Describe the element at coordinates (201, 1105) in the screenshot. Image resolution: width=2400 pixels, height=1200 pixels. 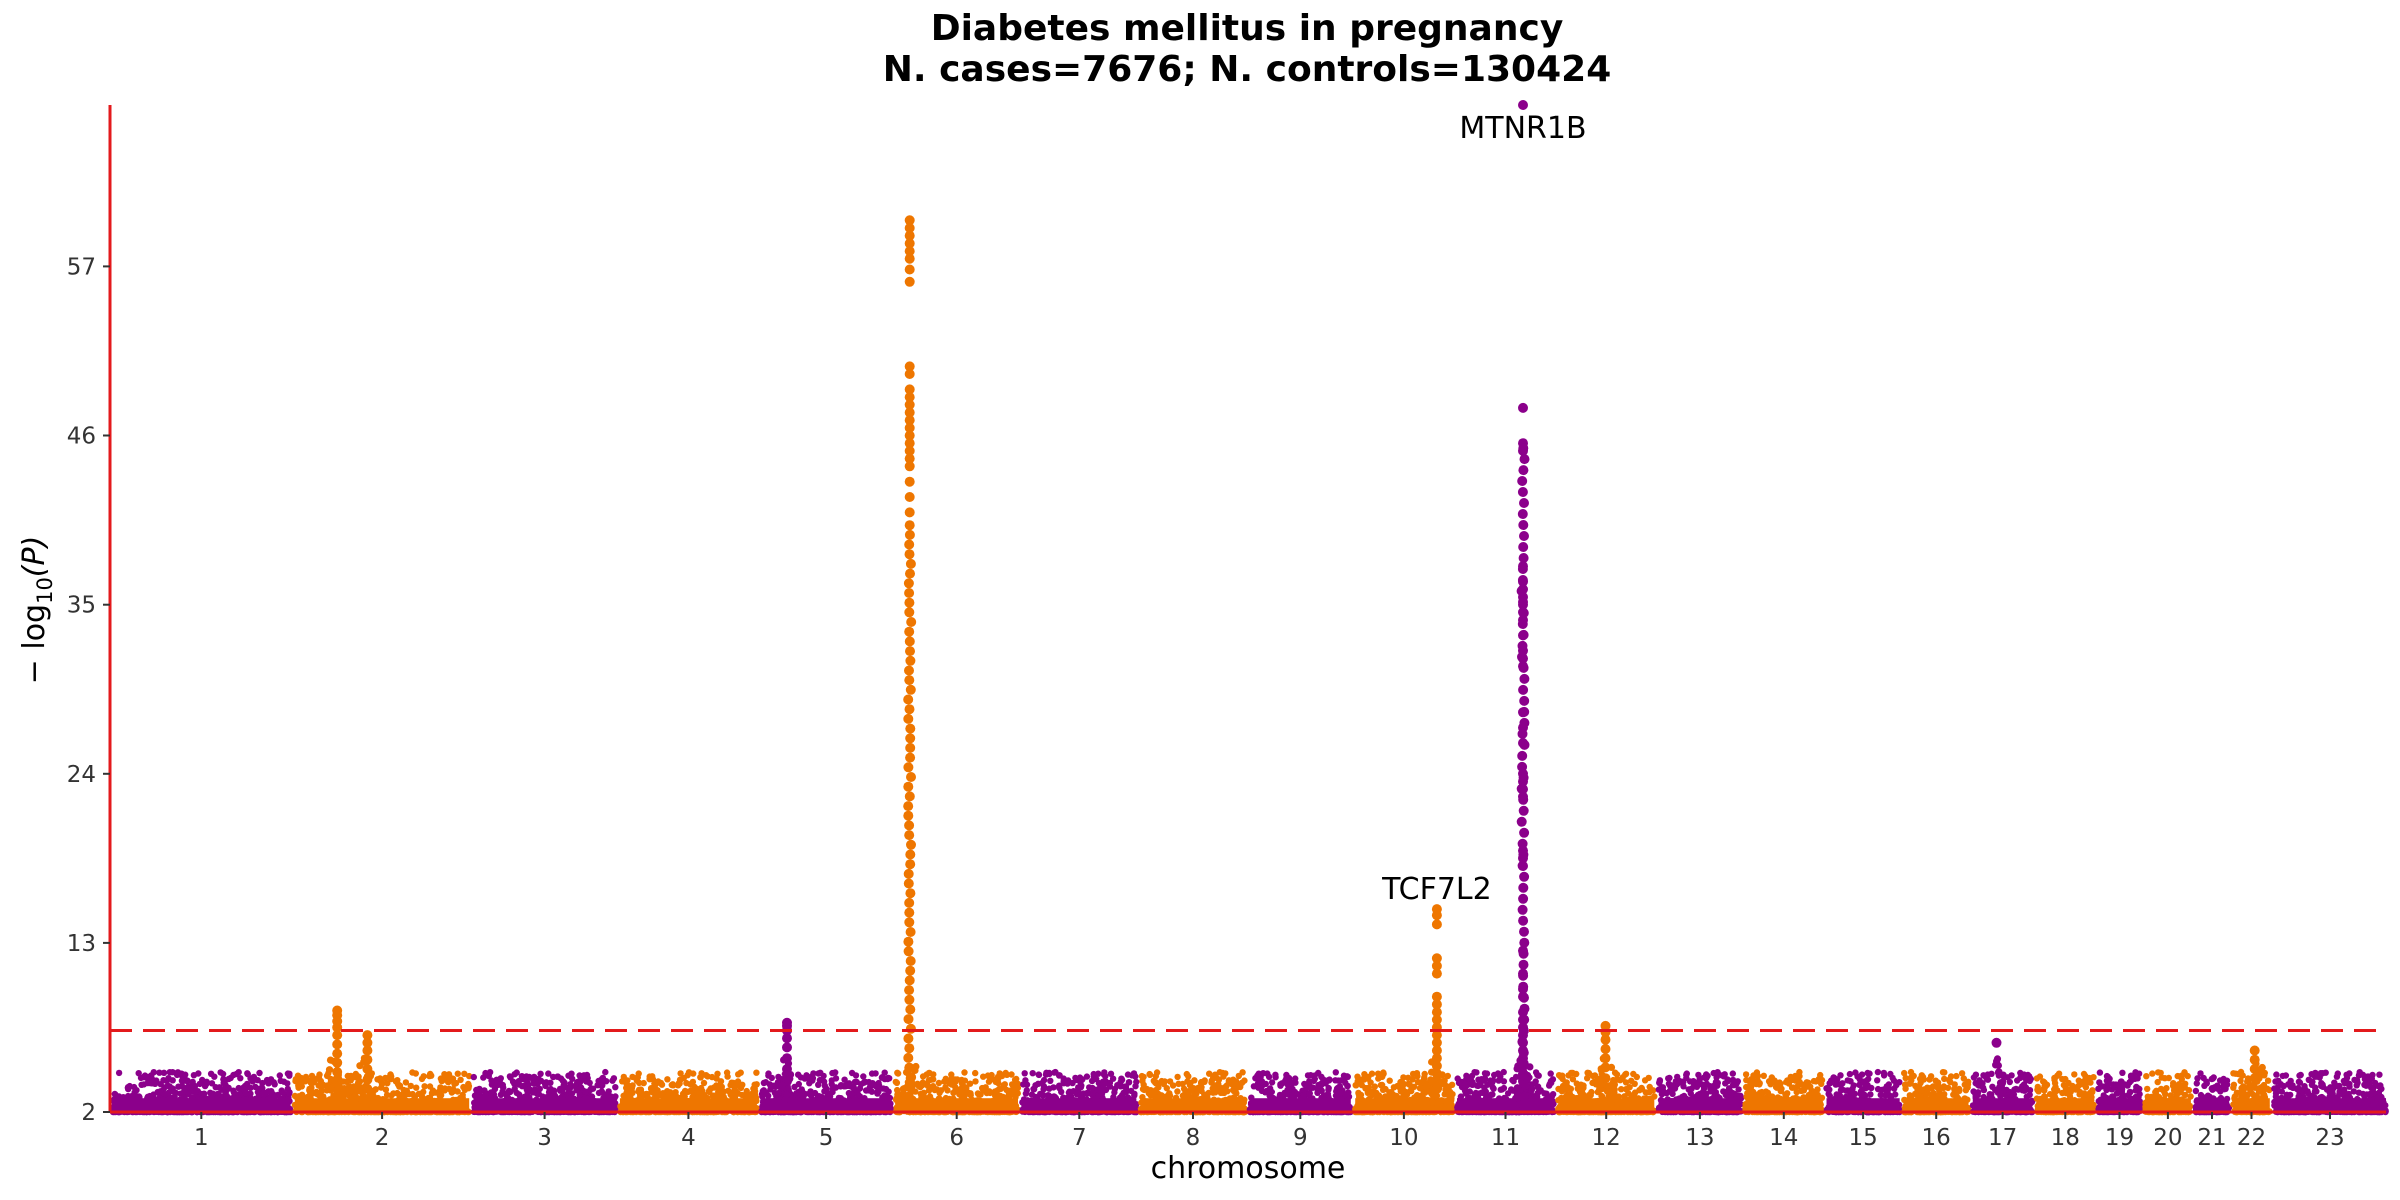
I see `chromosome-1-point-band` at that location.